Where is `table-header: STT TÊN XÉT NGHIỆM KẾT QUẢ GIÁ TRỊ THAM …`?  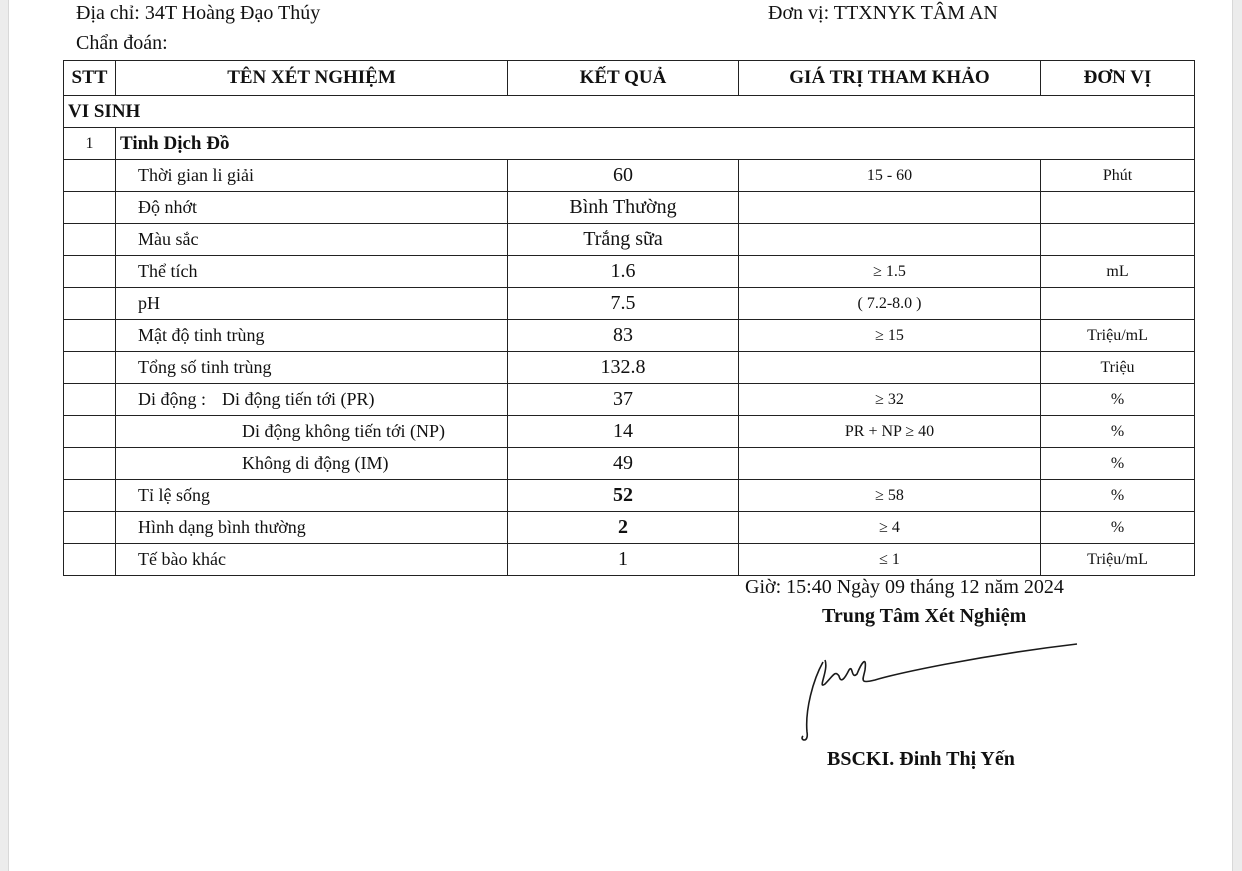 table-header: STT TÊN XÉT NGHIỆM KẾT QUẢ GIÁ TRỊ THAM … is located at coordinates (629, 78).